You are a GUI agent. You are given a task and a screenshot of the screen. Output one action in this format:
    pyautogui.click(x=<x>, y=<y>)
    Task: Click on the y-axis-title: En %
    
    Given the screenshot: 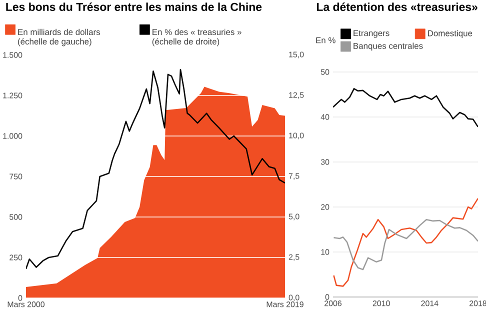 What is the action you would take?
    pyautogui.click(x=326, y=40)
    